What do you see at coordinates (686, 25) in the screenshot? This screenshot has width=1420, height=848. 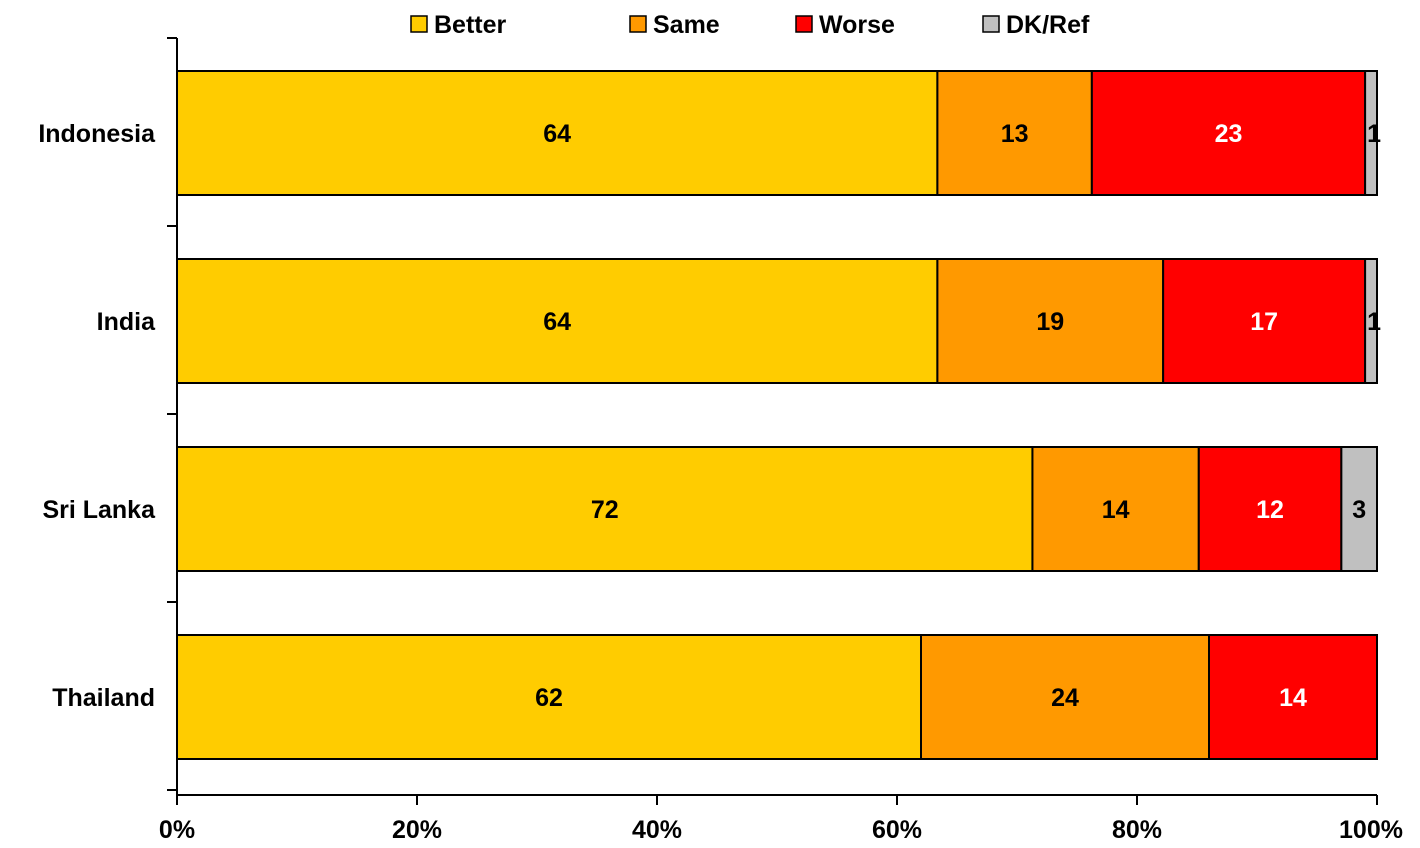 I see `legend-label-same: Same` at bounding box center [686, 25].